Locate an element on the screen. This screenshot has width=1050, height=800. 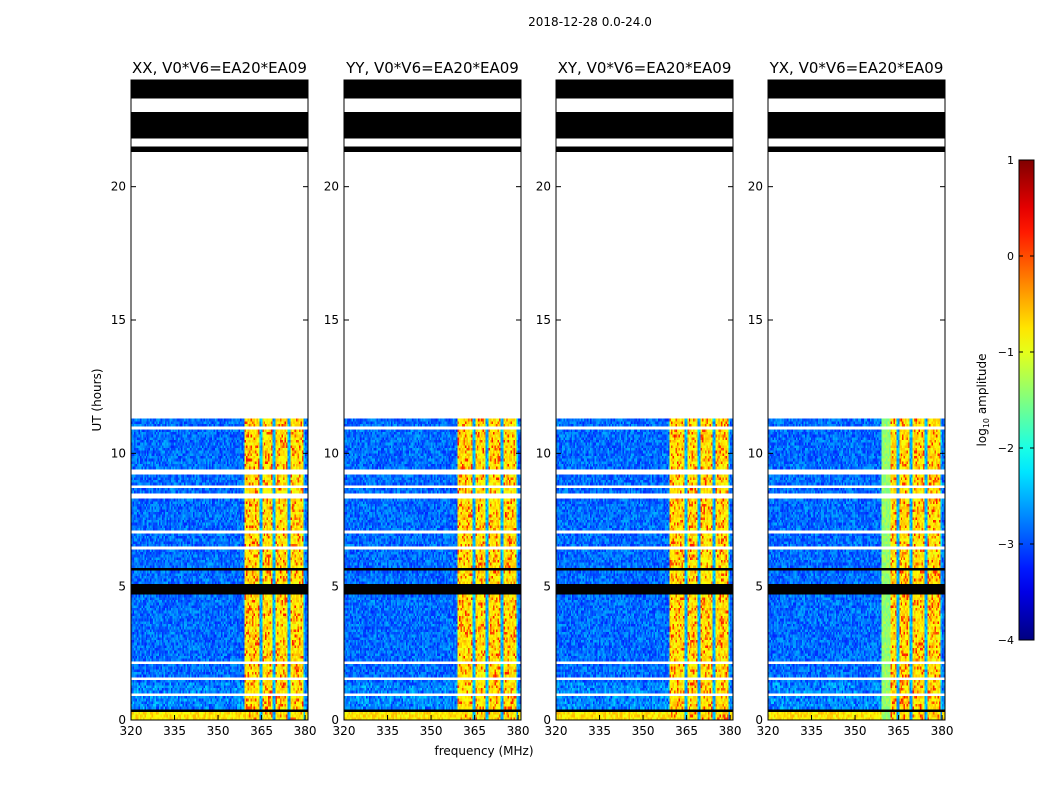
colorbar-tick-label: −1 is located at coordinates (1006, 352).